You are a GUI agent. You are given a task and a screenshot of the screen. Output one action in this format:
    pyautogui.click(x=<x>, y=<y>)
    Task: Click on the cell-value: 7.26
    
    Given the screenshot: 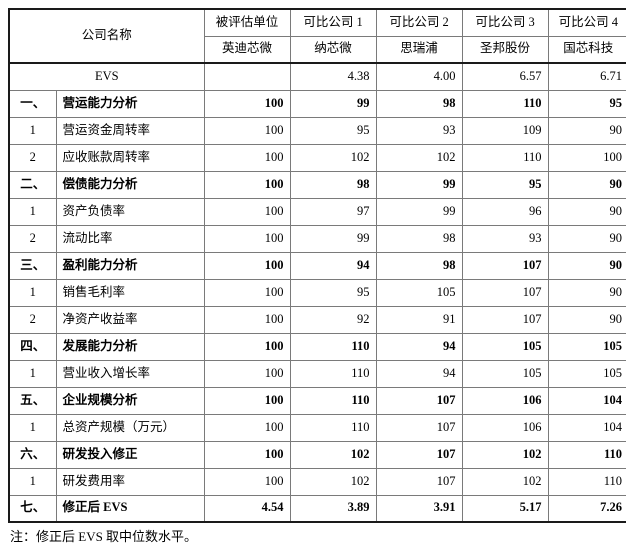 What is the action you would take?
    pyautogui.click(x=586, y=508)
    